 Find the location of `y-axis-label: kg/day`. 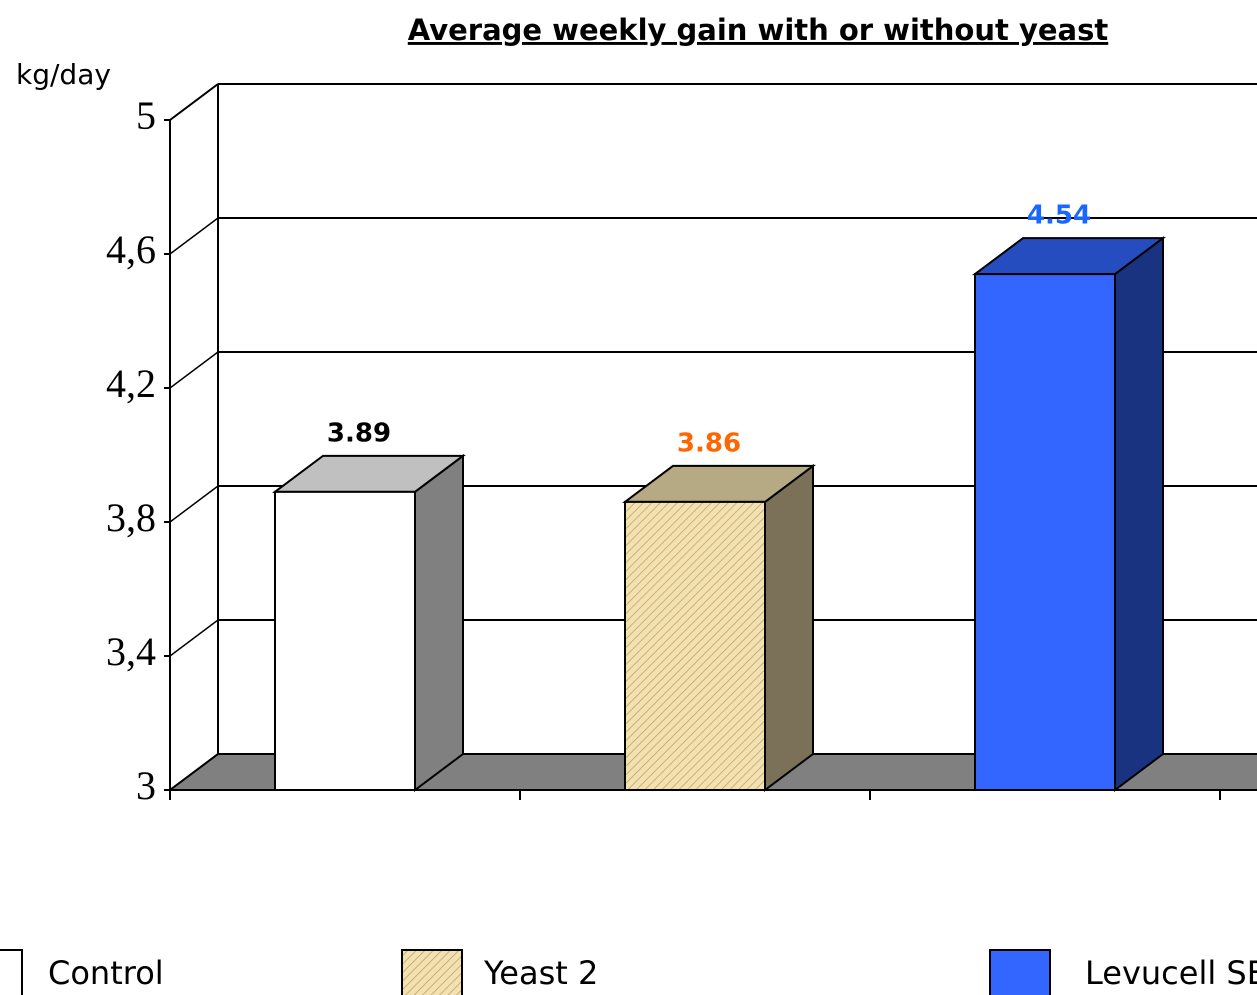

y-axis-label: kg/day is located at coordinates (63, 74).